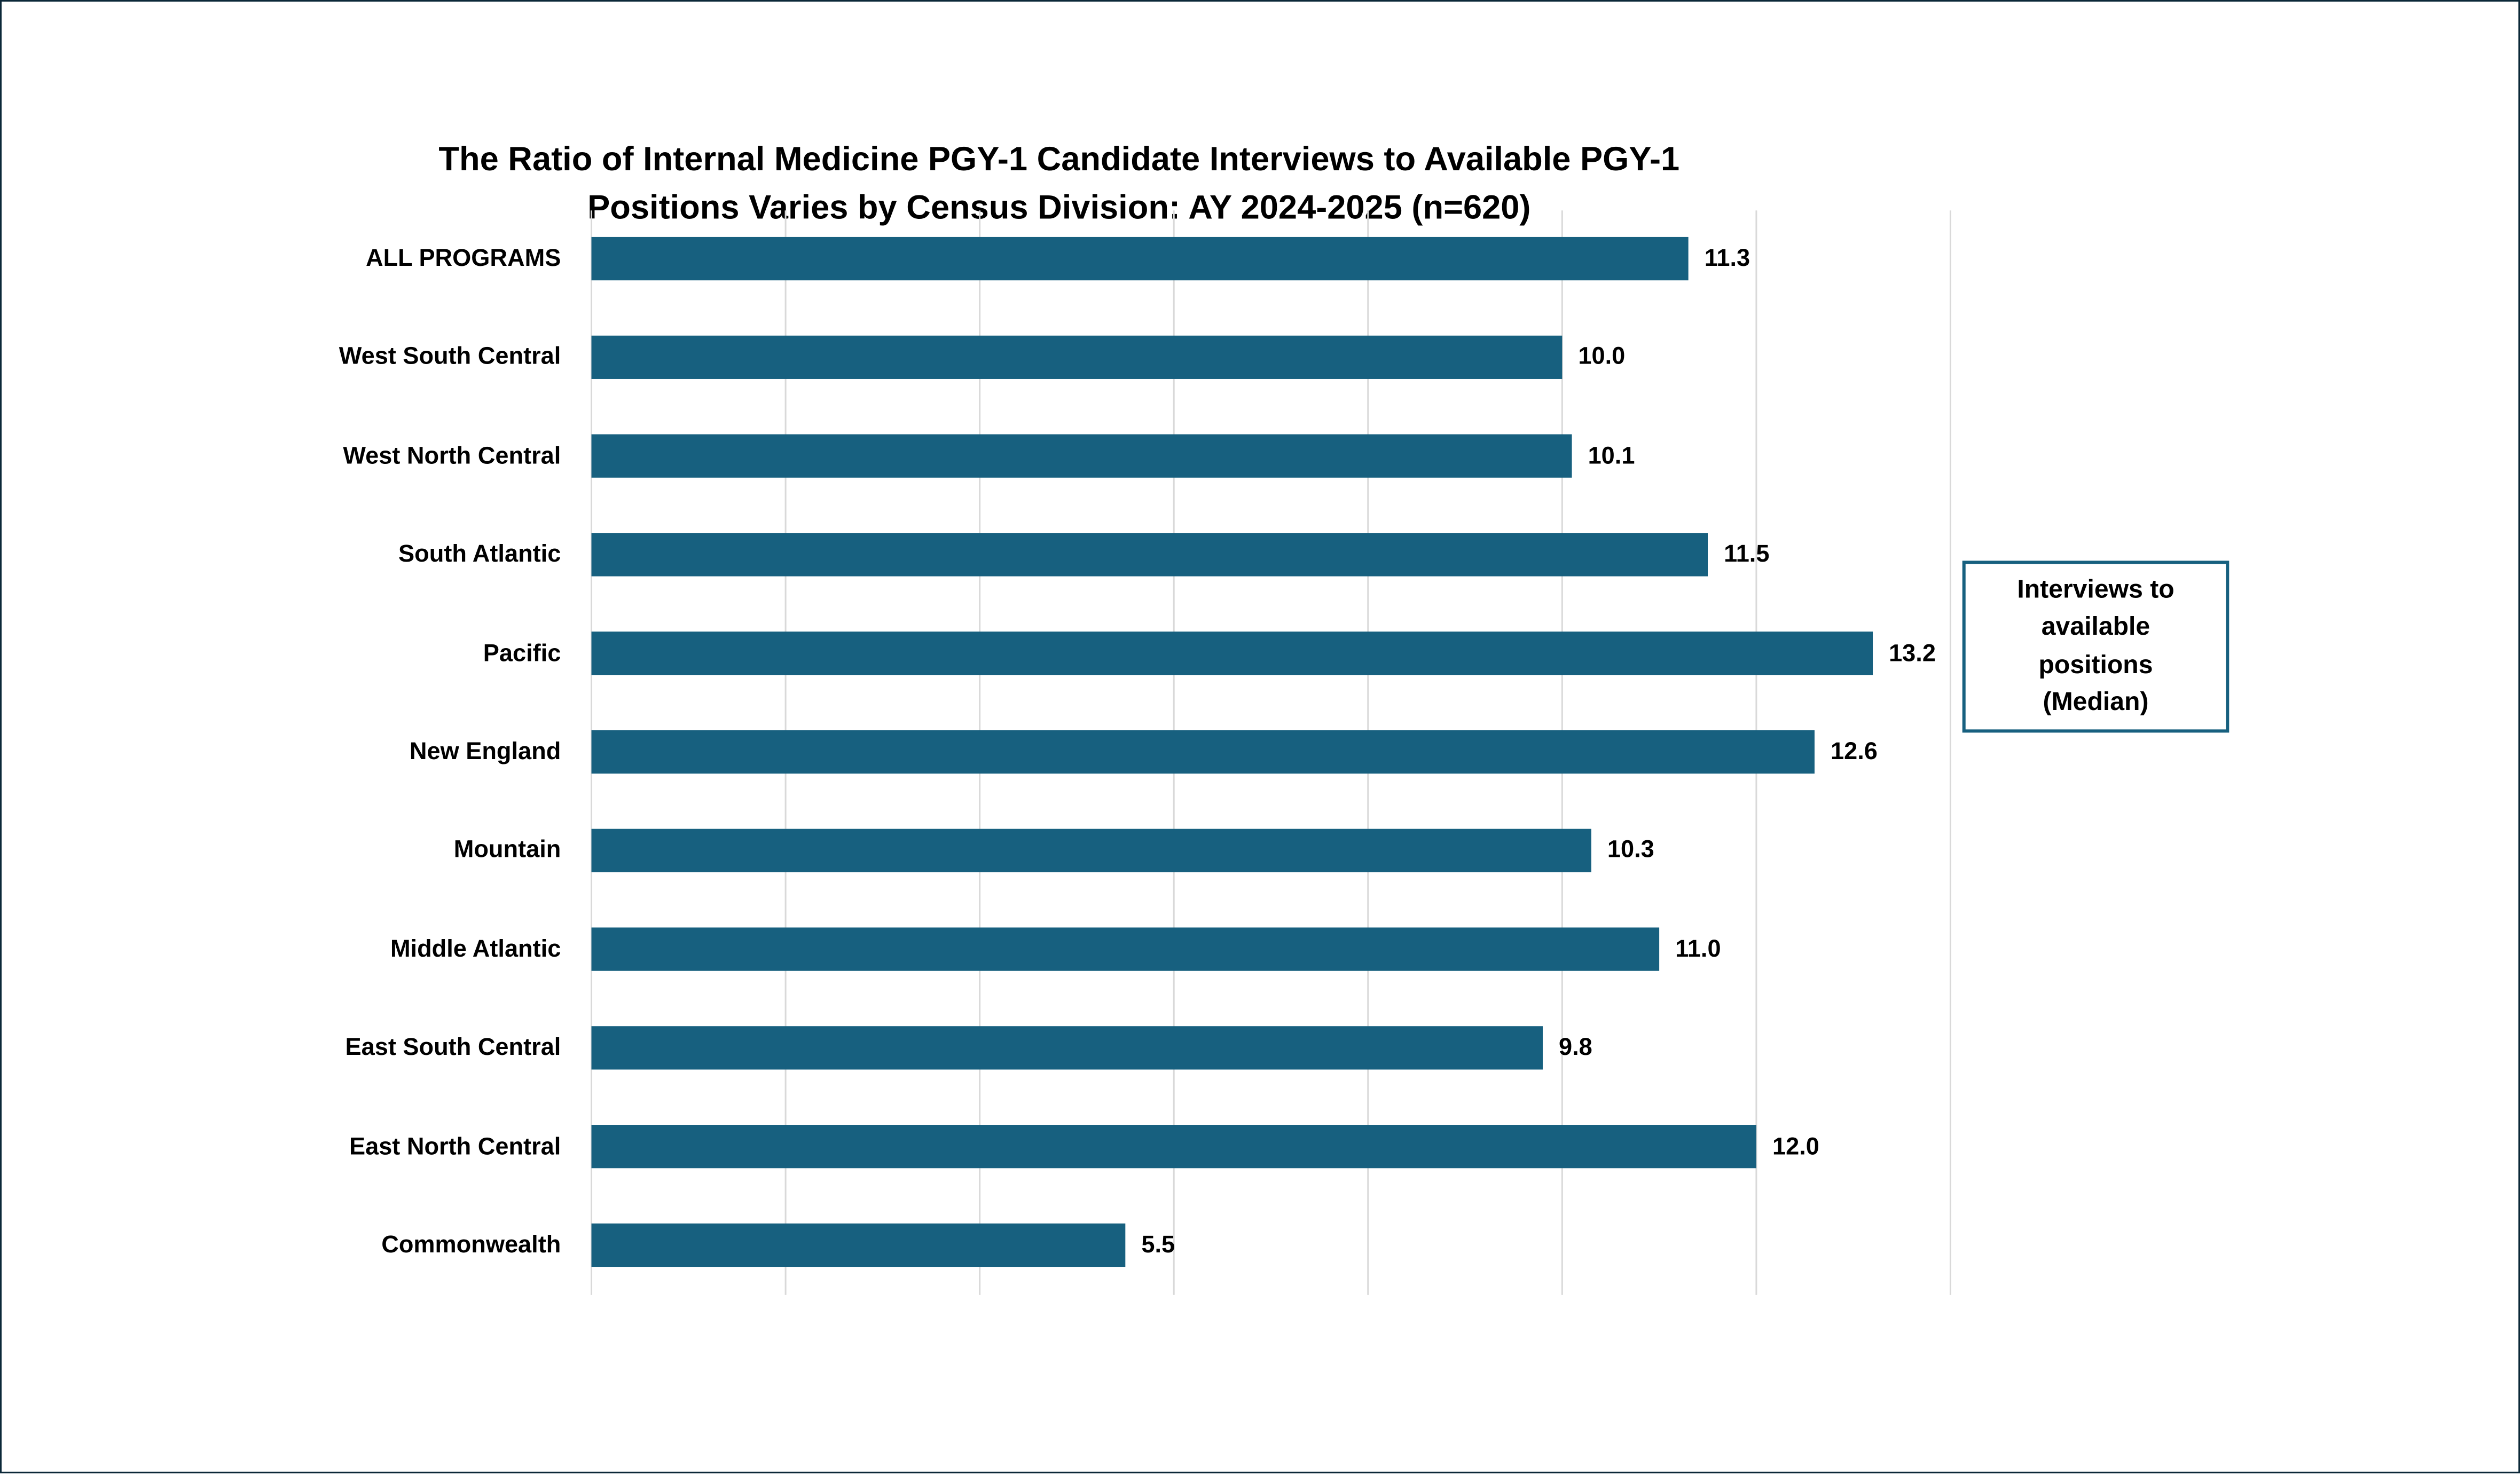  Describe the element at coordinates (463, 258) in the screenshot. I see `category-label: ALL PROGRAMS` at that location.